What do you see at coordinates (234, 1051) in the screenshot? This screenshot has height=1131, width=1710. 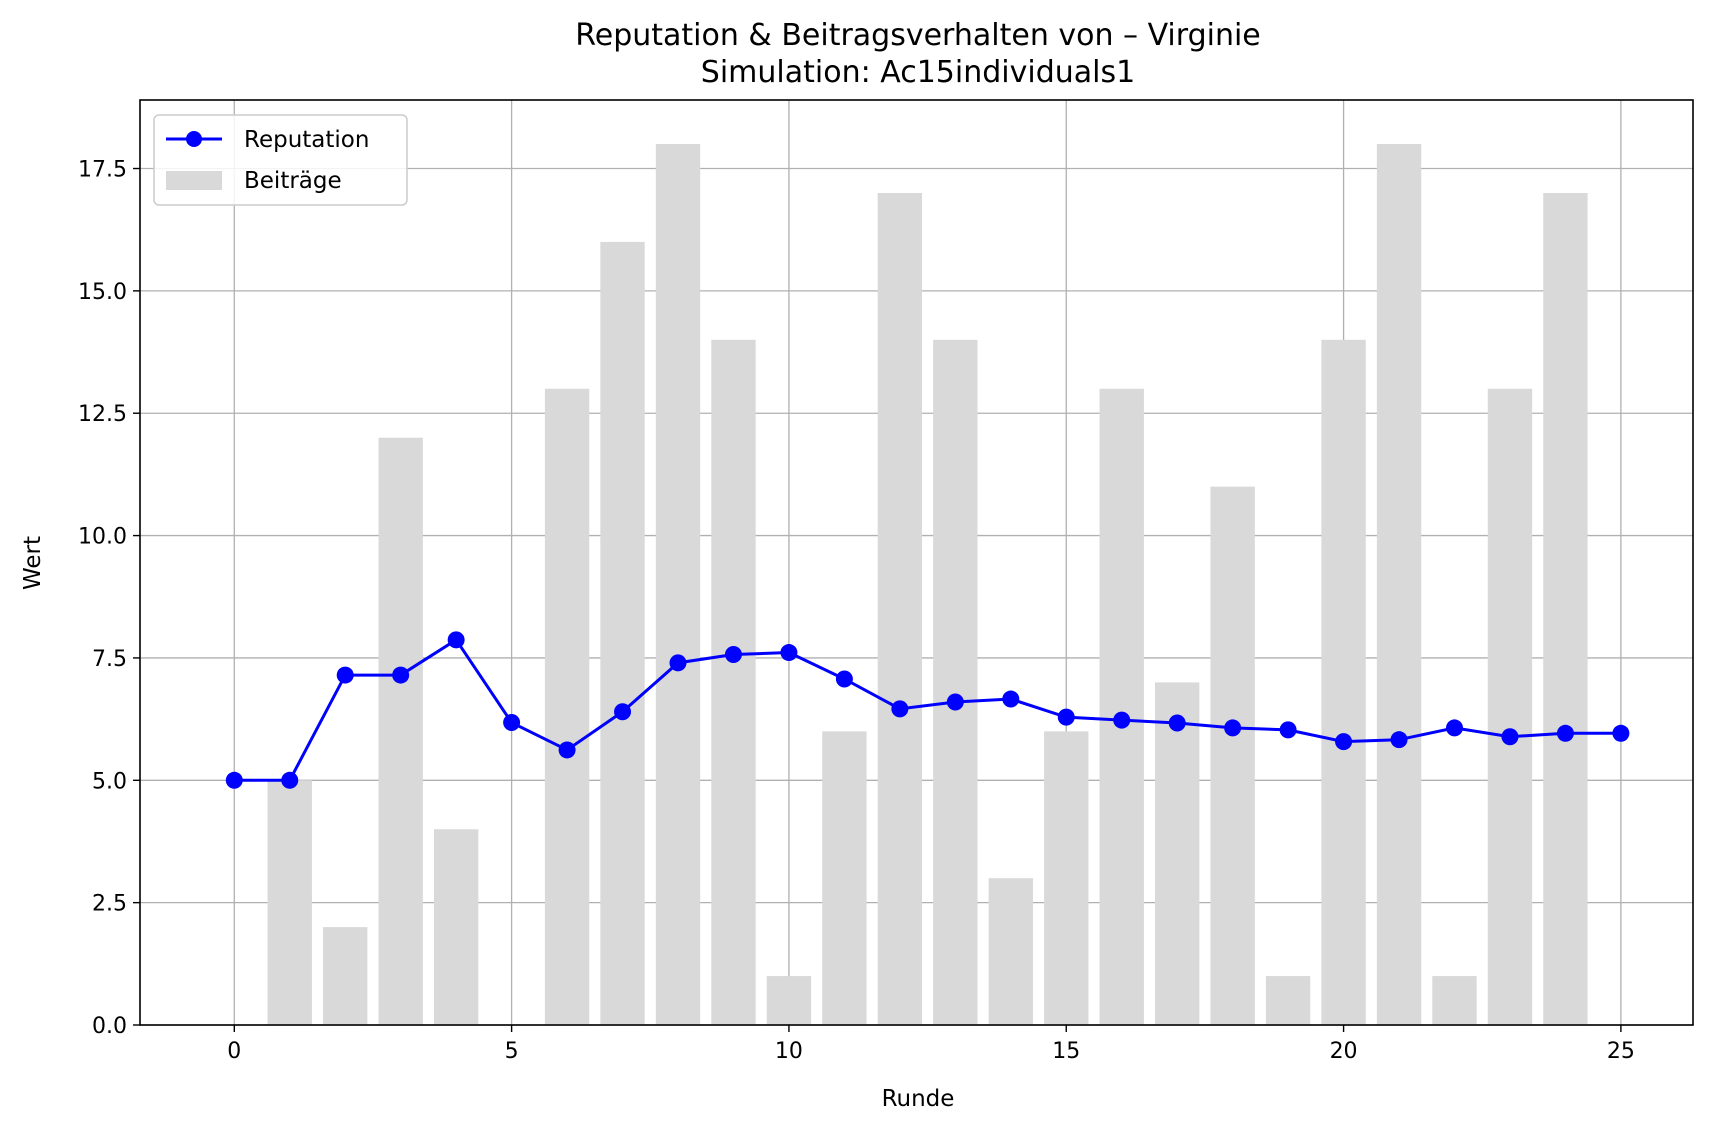 I see `x-tick-label: 0` at bounding box center [234, 1051].